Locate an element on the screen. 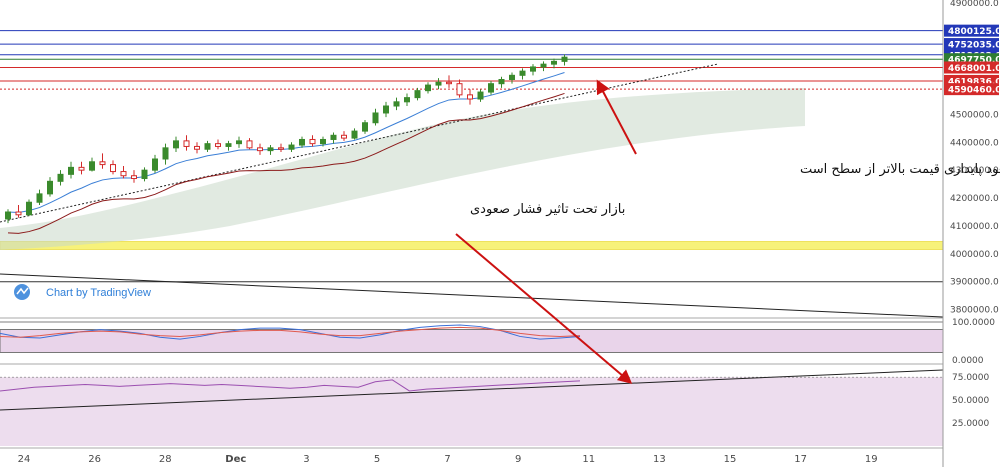  price-tick-label: 4100000.0 is located at coordinates (974, 227).